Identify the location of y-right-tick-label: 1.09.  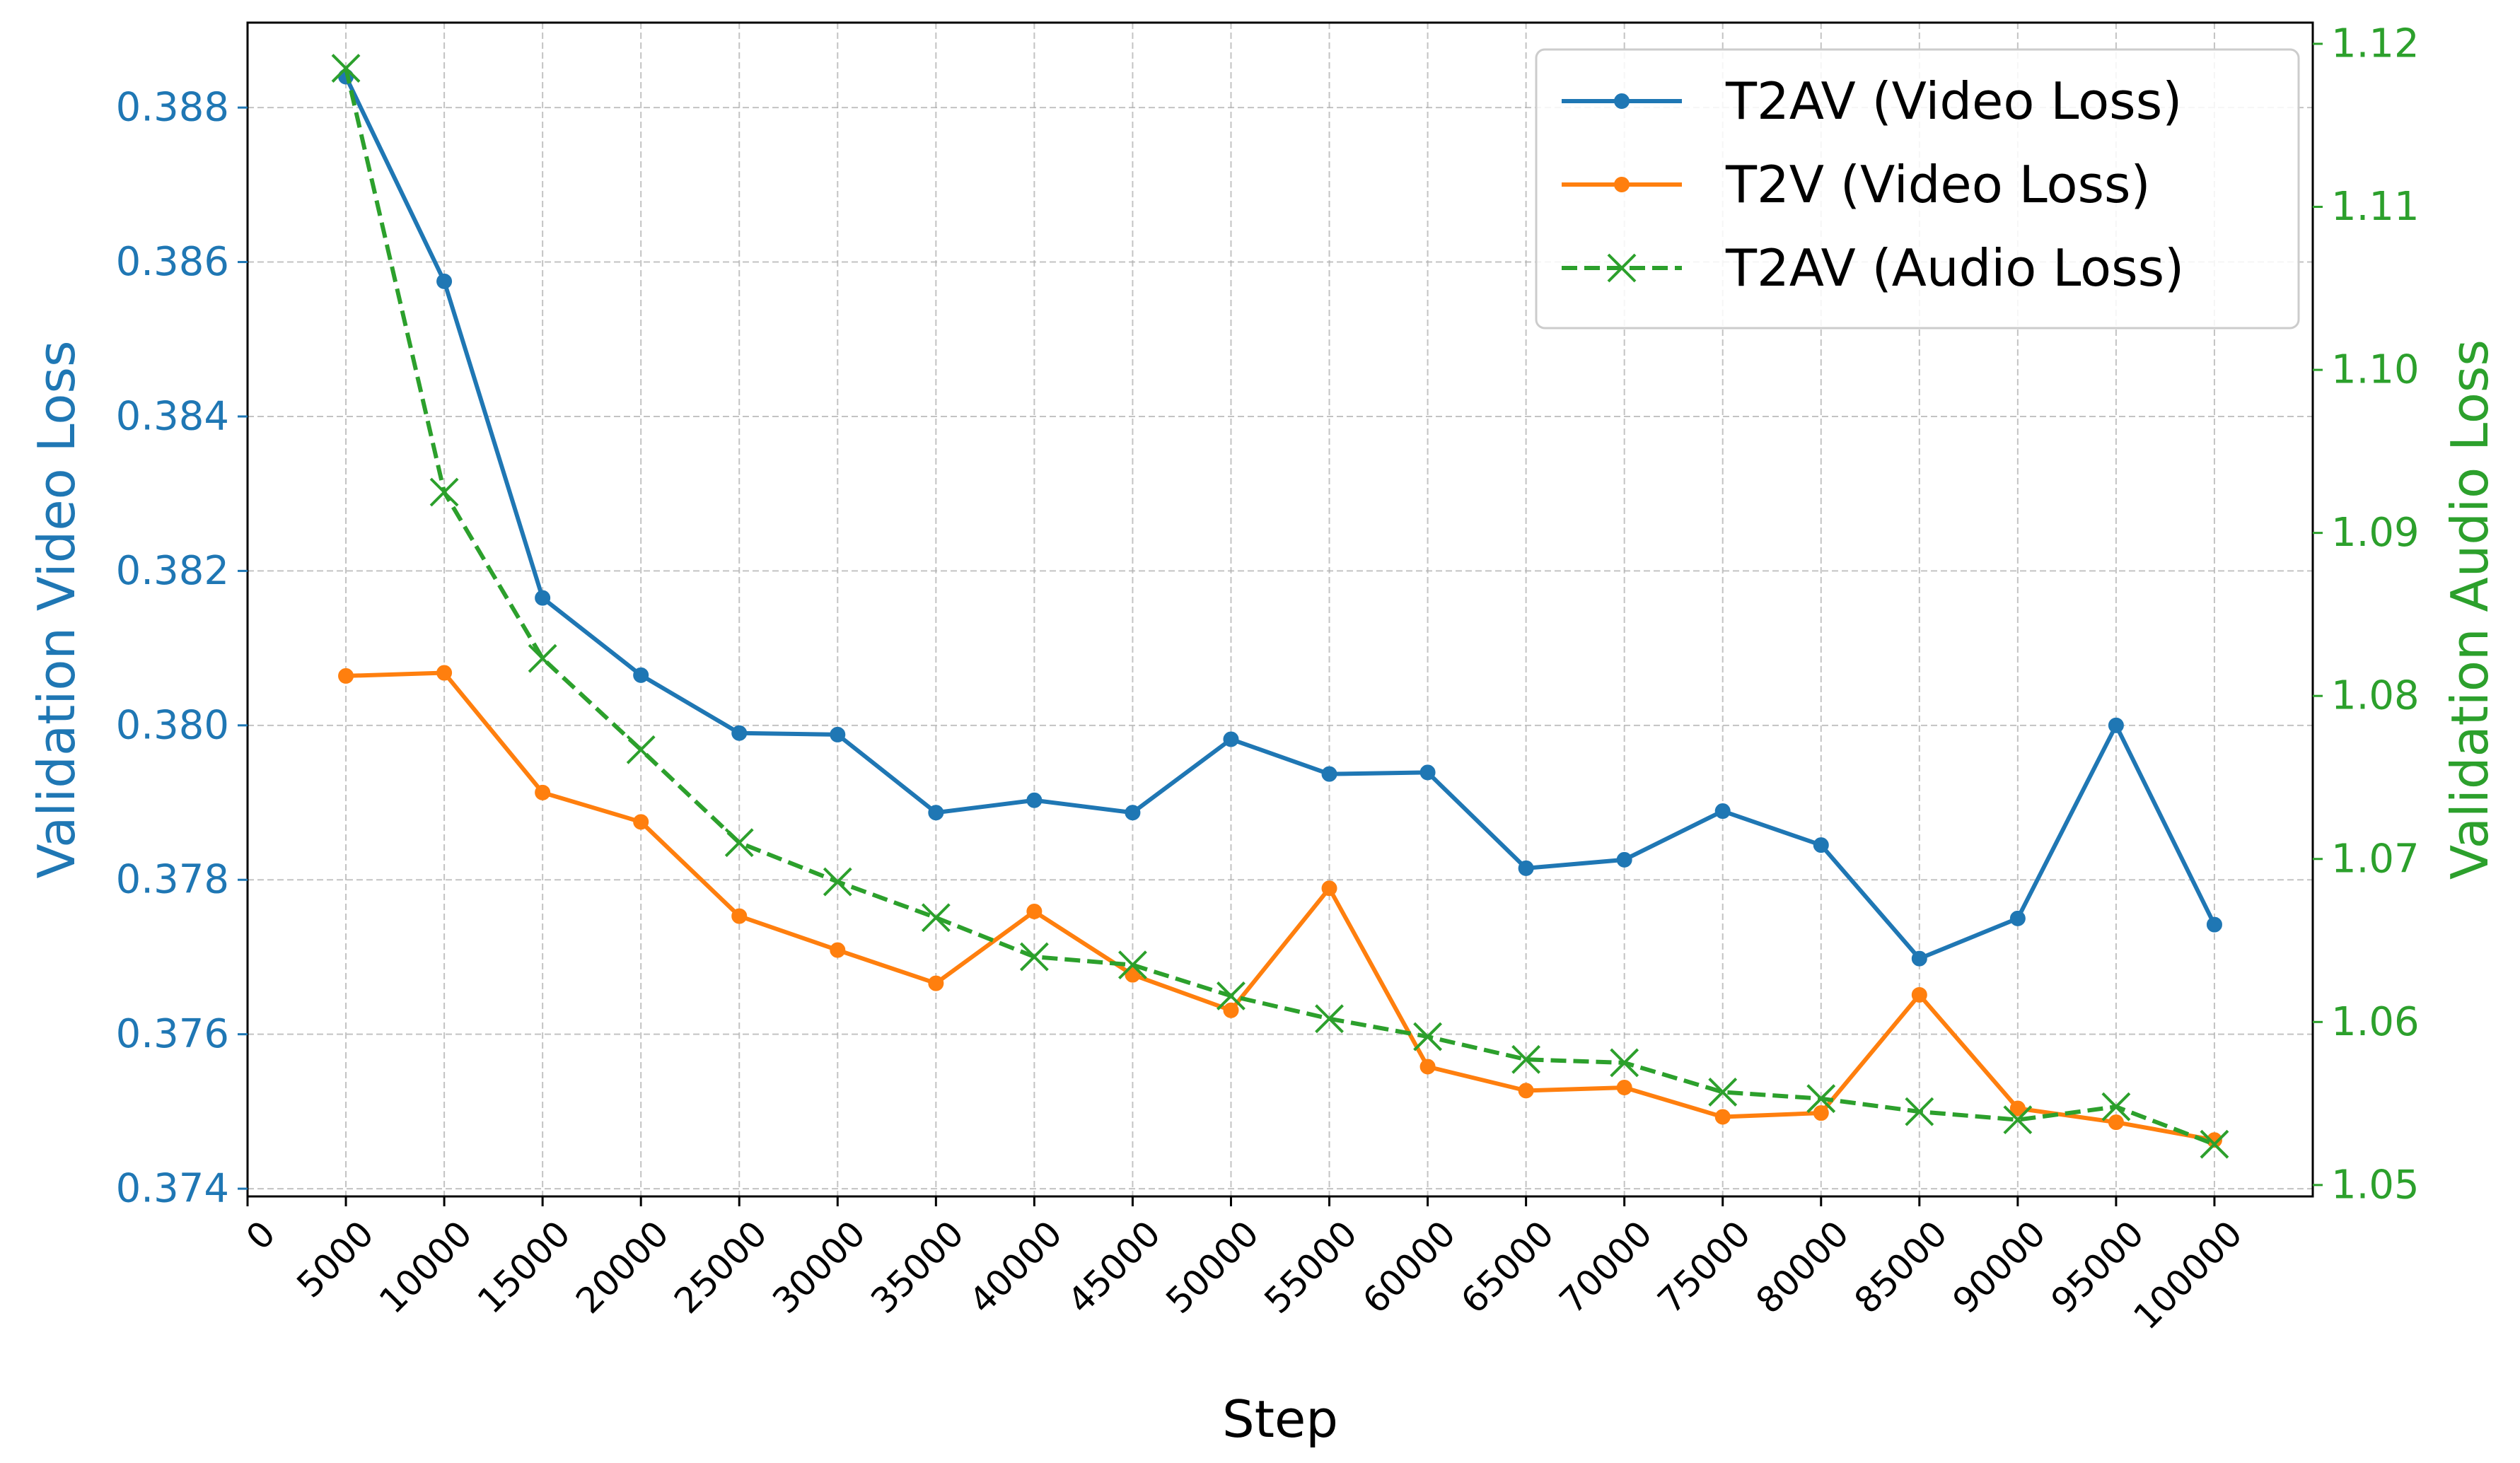
(2376, 533).